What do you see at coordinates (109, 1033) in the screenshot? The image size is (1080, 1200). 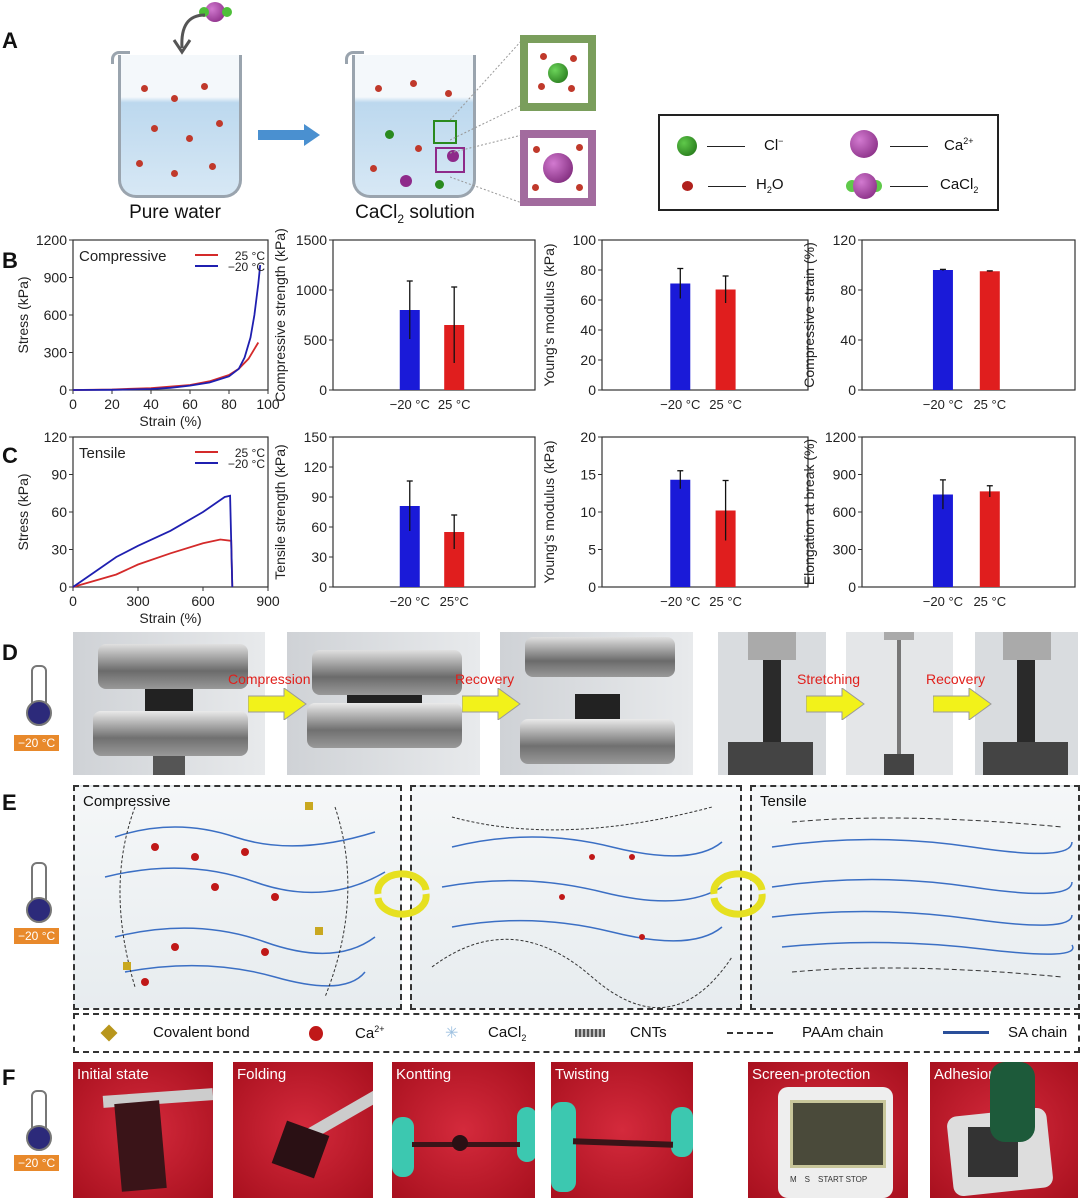 I see `covalent-bond-icon` at bounding box center [109, 1033].